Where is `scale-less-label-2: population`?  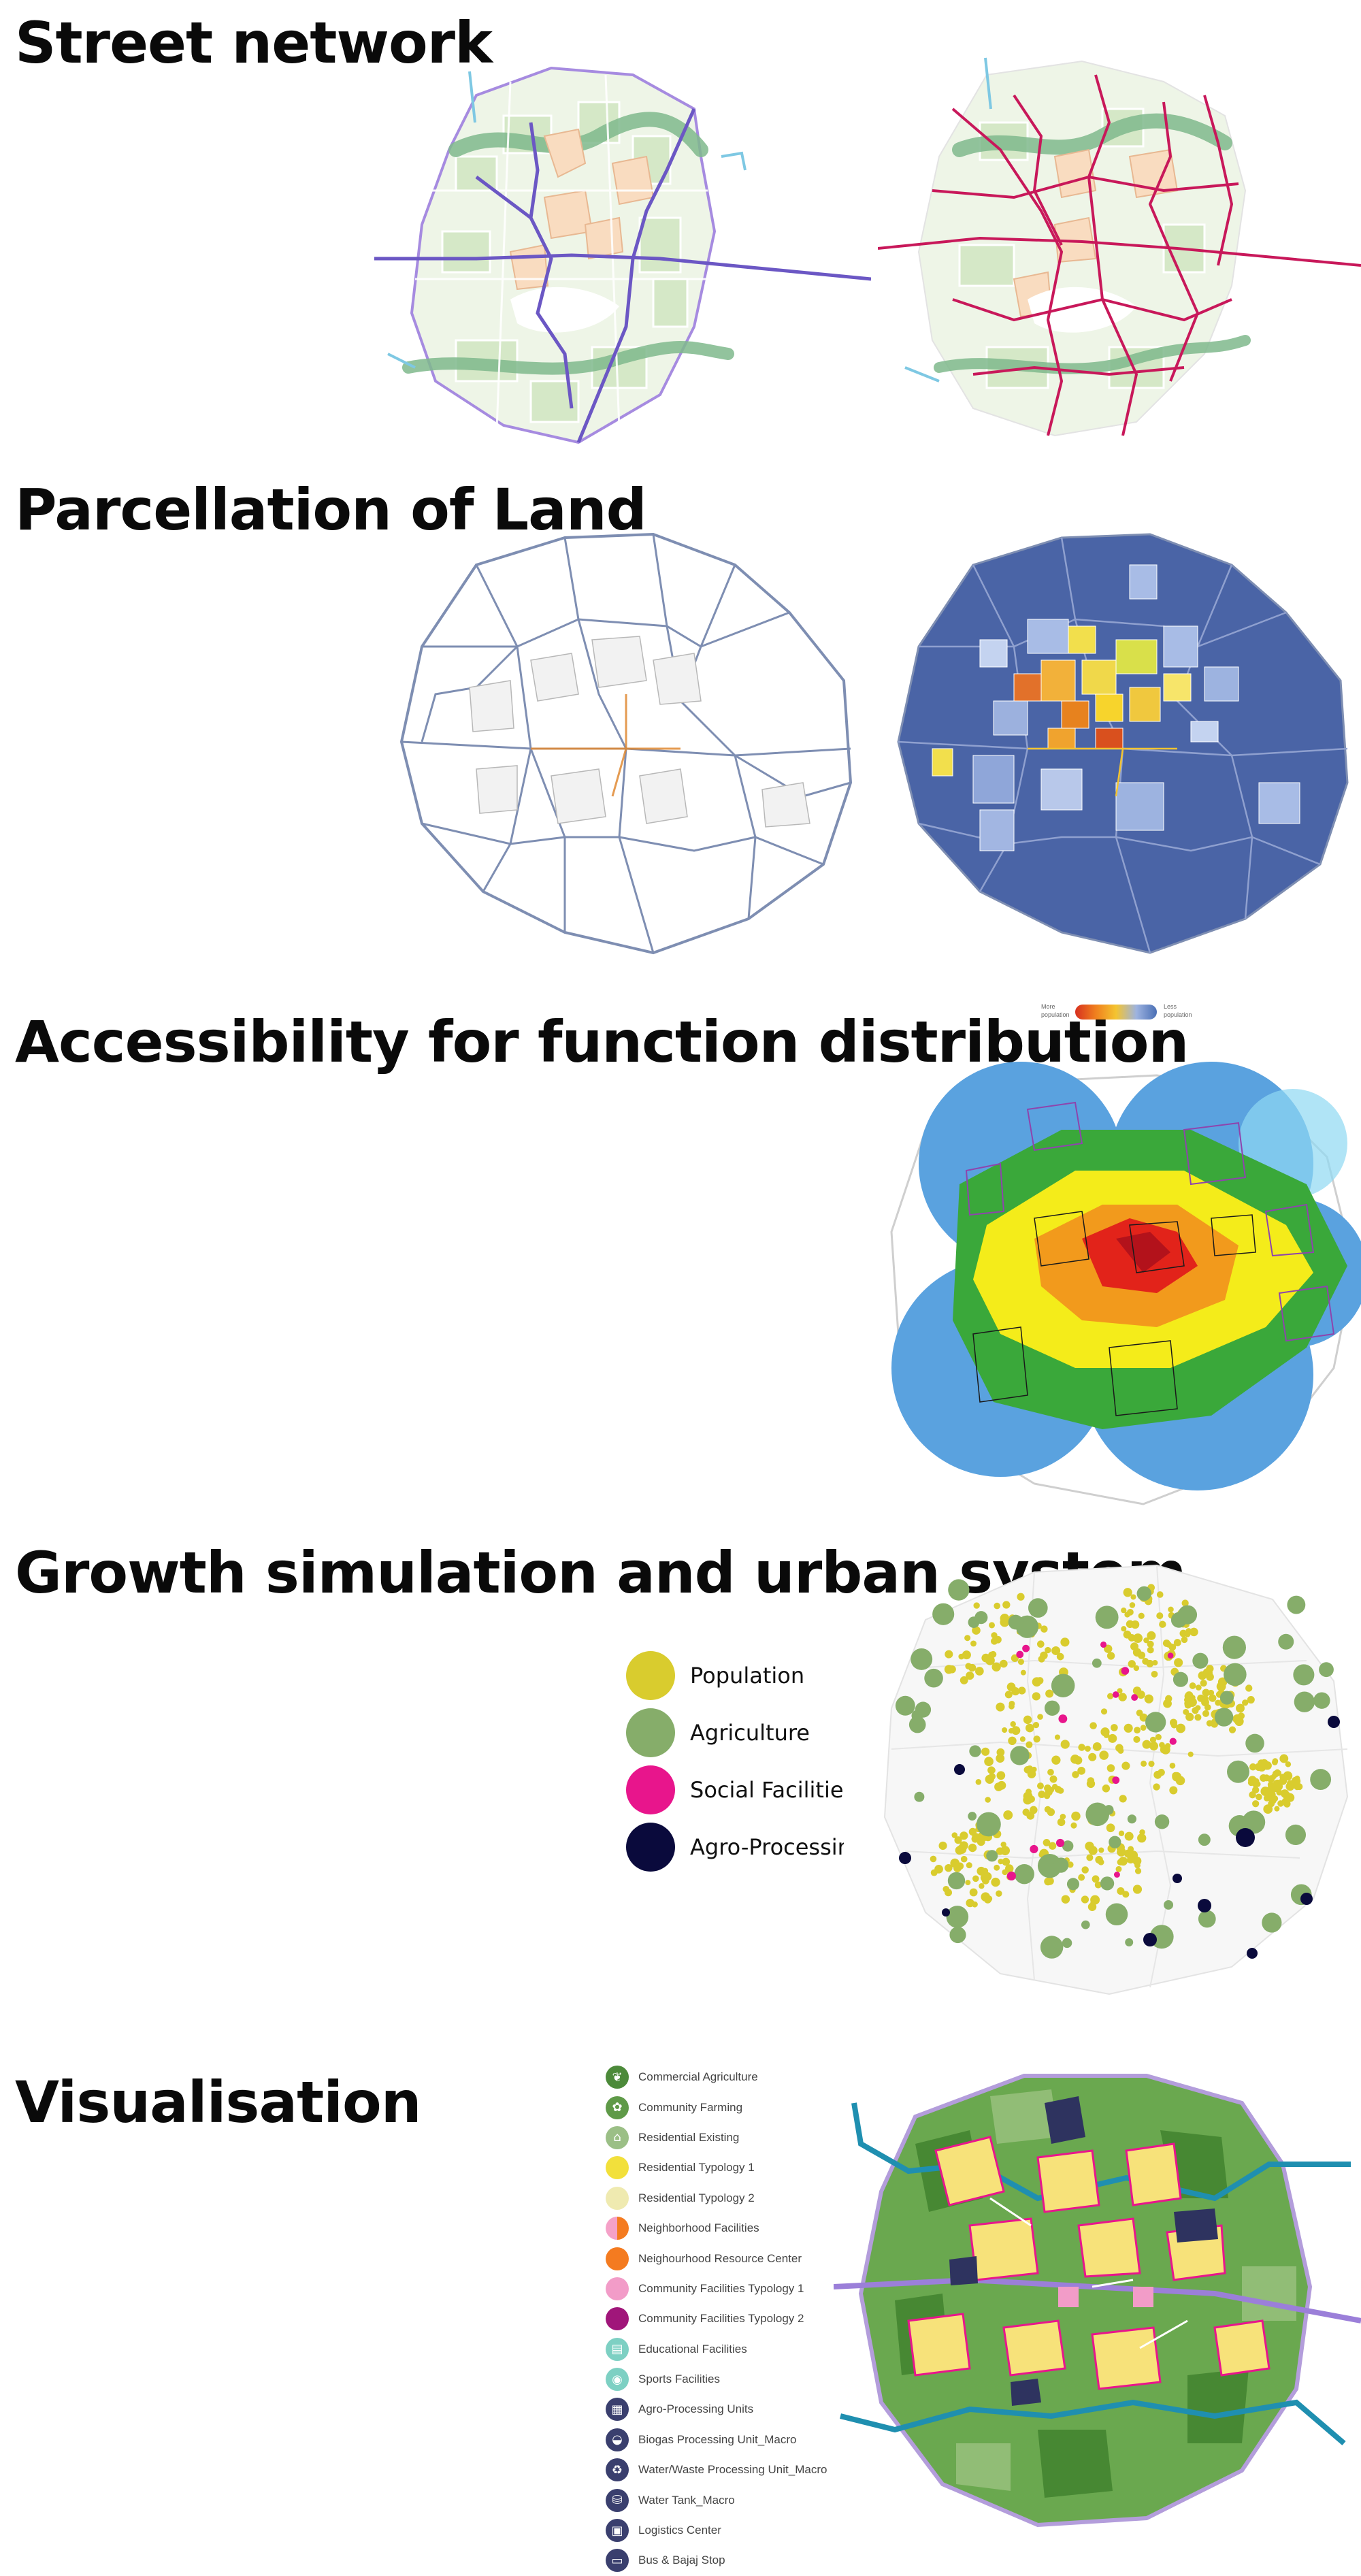 scale-less-label-2: population is located at coordinates (1178, 1014).